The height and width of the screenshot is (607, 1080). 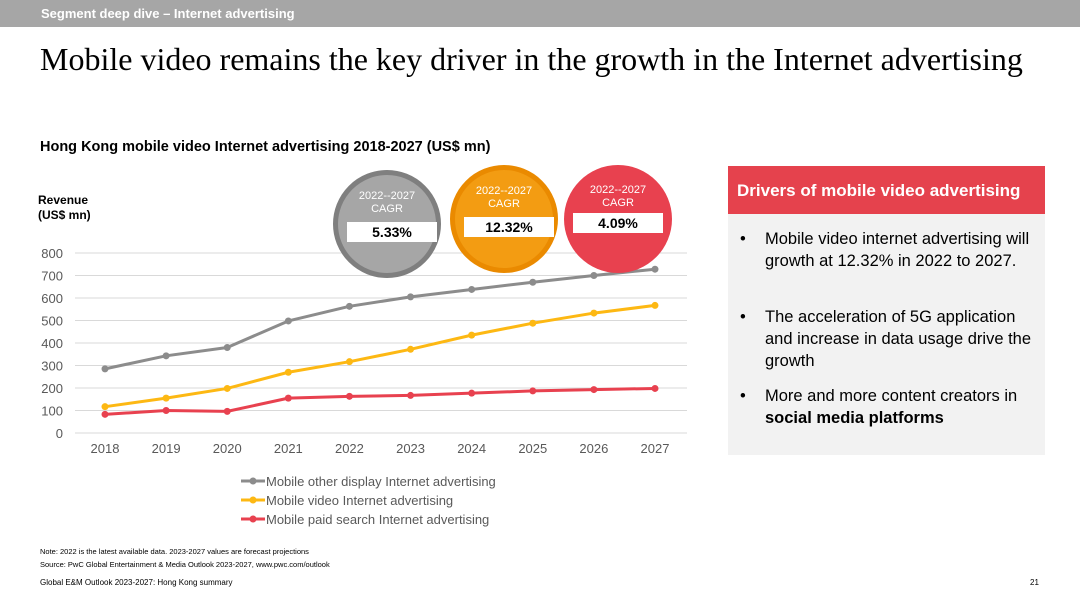 What do you see at coordinates (349, 448) in the screenshot?
I see `x-tick-label: 2022` at bounding box center [349, 448].